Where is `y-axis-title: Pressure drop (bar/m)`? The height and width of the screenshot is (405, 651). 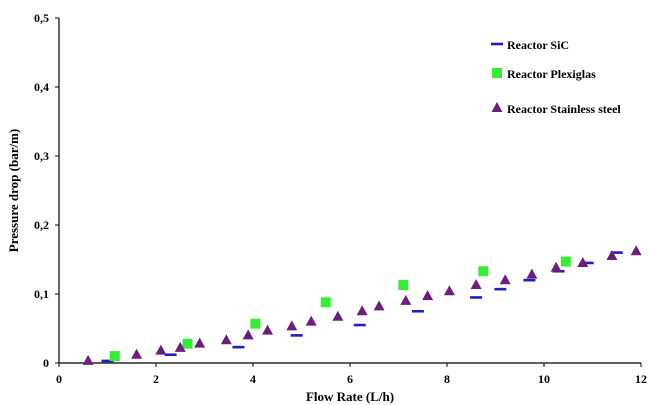
y-axis-title: Pressure drop (bar/m) is located at coordinates (13, 191).